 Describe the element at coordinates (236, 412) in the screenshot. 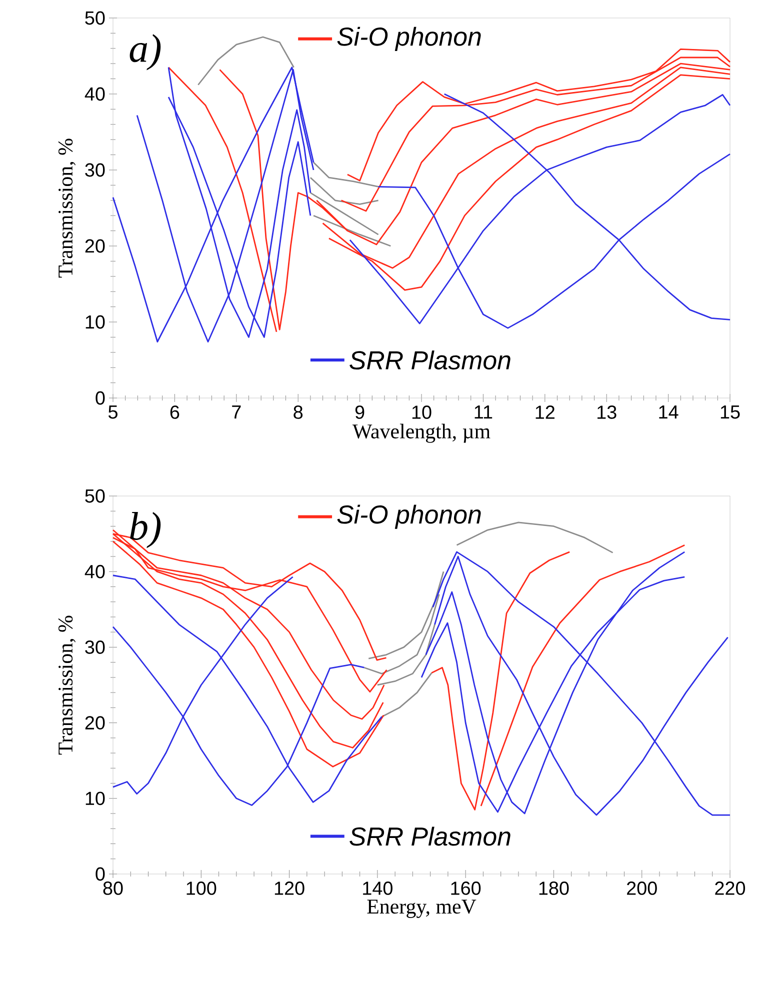

I see `x-tick-label: 7` at that location.